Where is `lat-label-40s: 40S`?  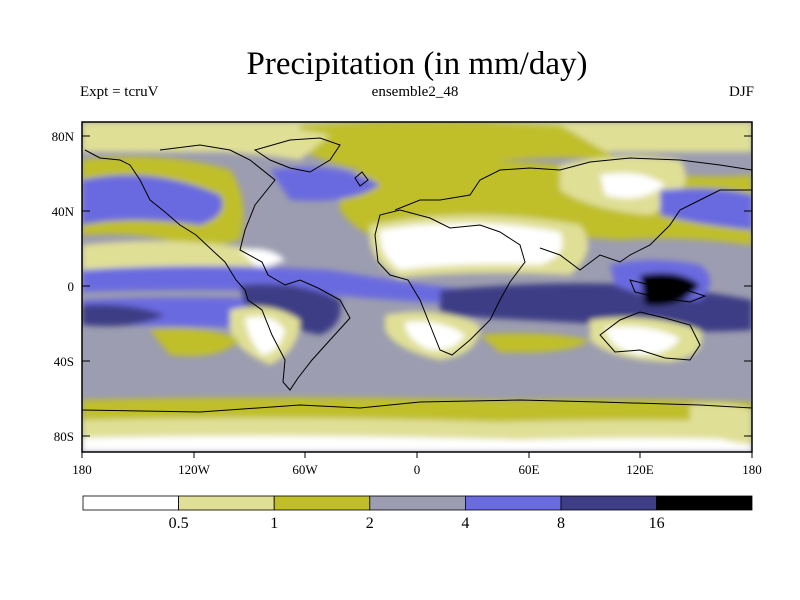 lat-label-40s: 40S is located at coordinates (64, 361).